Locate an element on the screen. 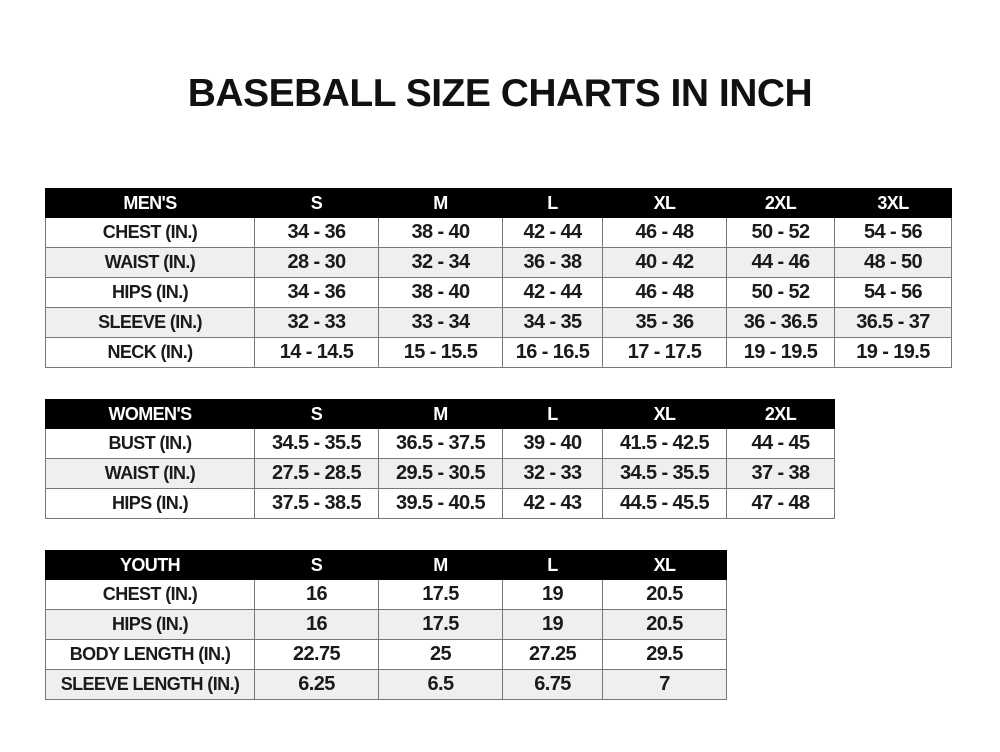 This screenshot has height=752, width=1000. size-value: 6.75 is located at coordinates (552, 684).